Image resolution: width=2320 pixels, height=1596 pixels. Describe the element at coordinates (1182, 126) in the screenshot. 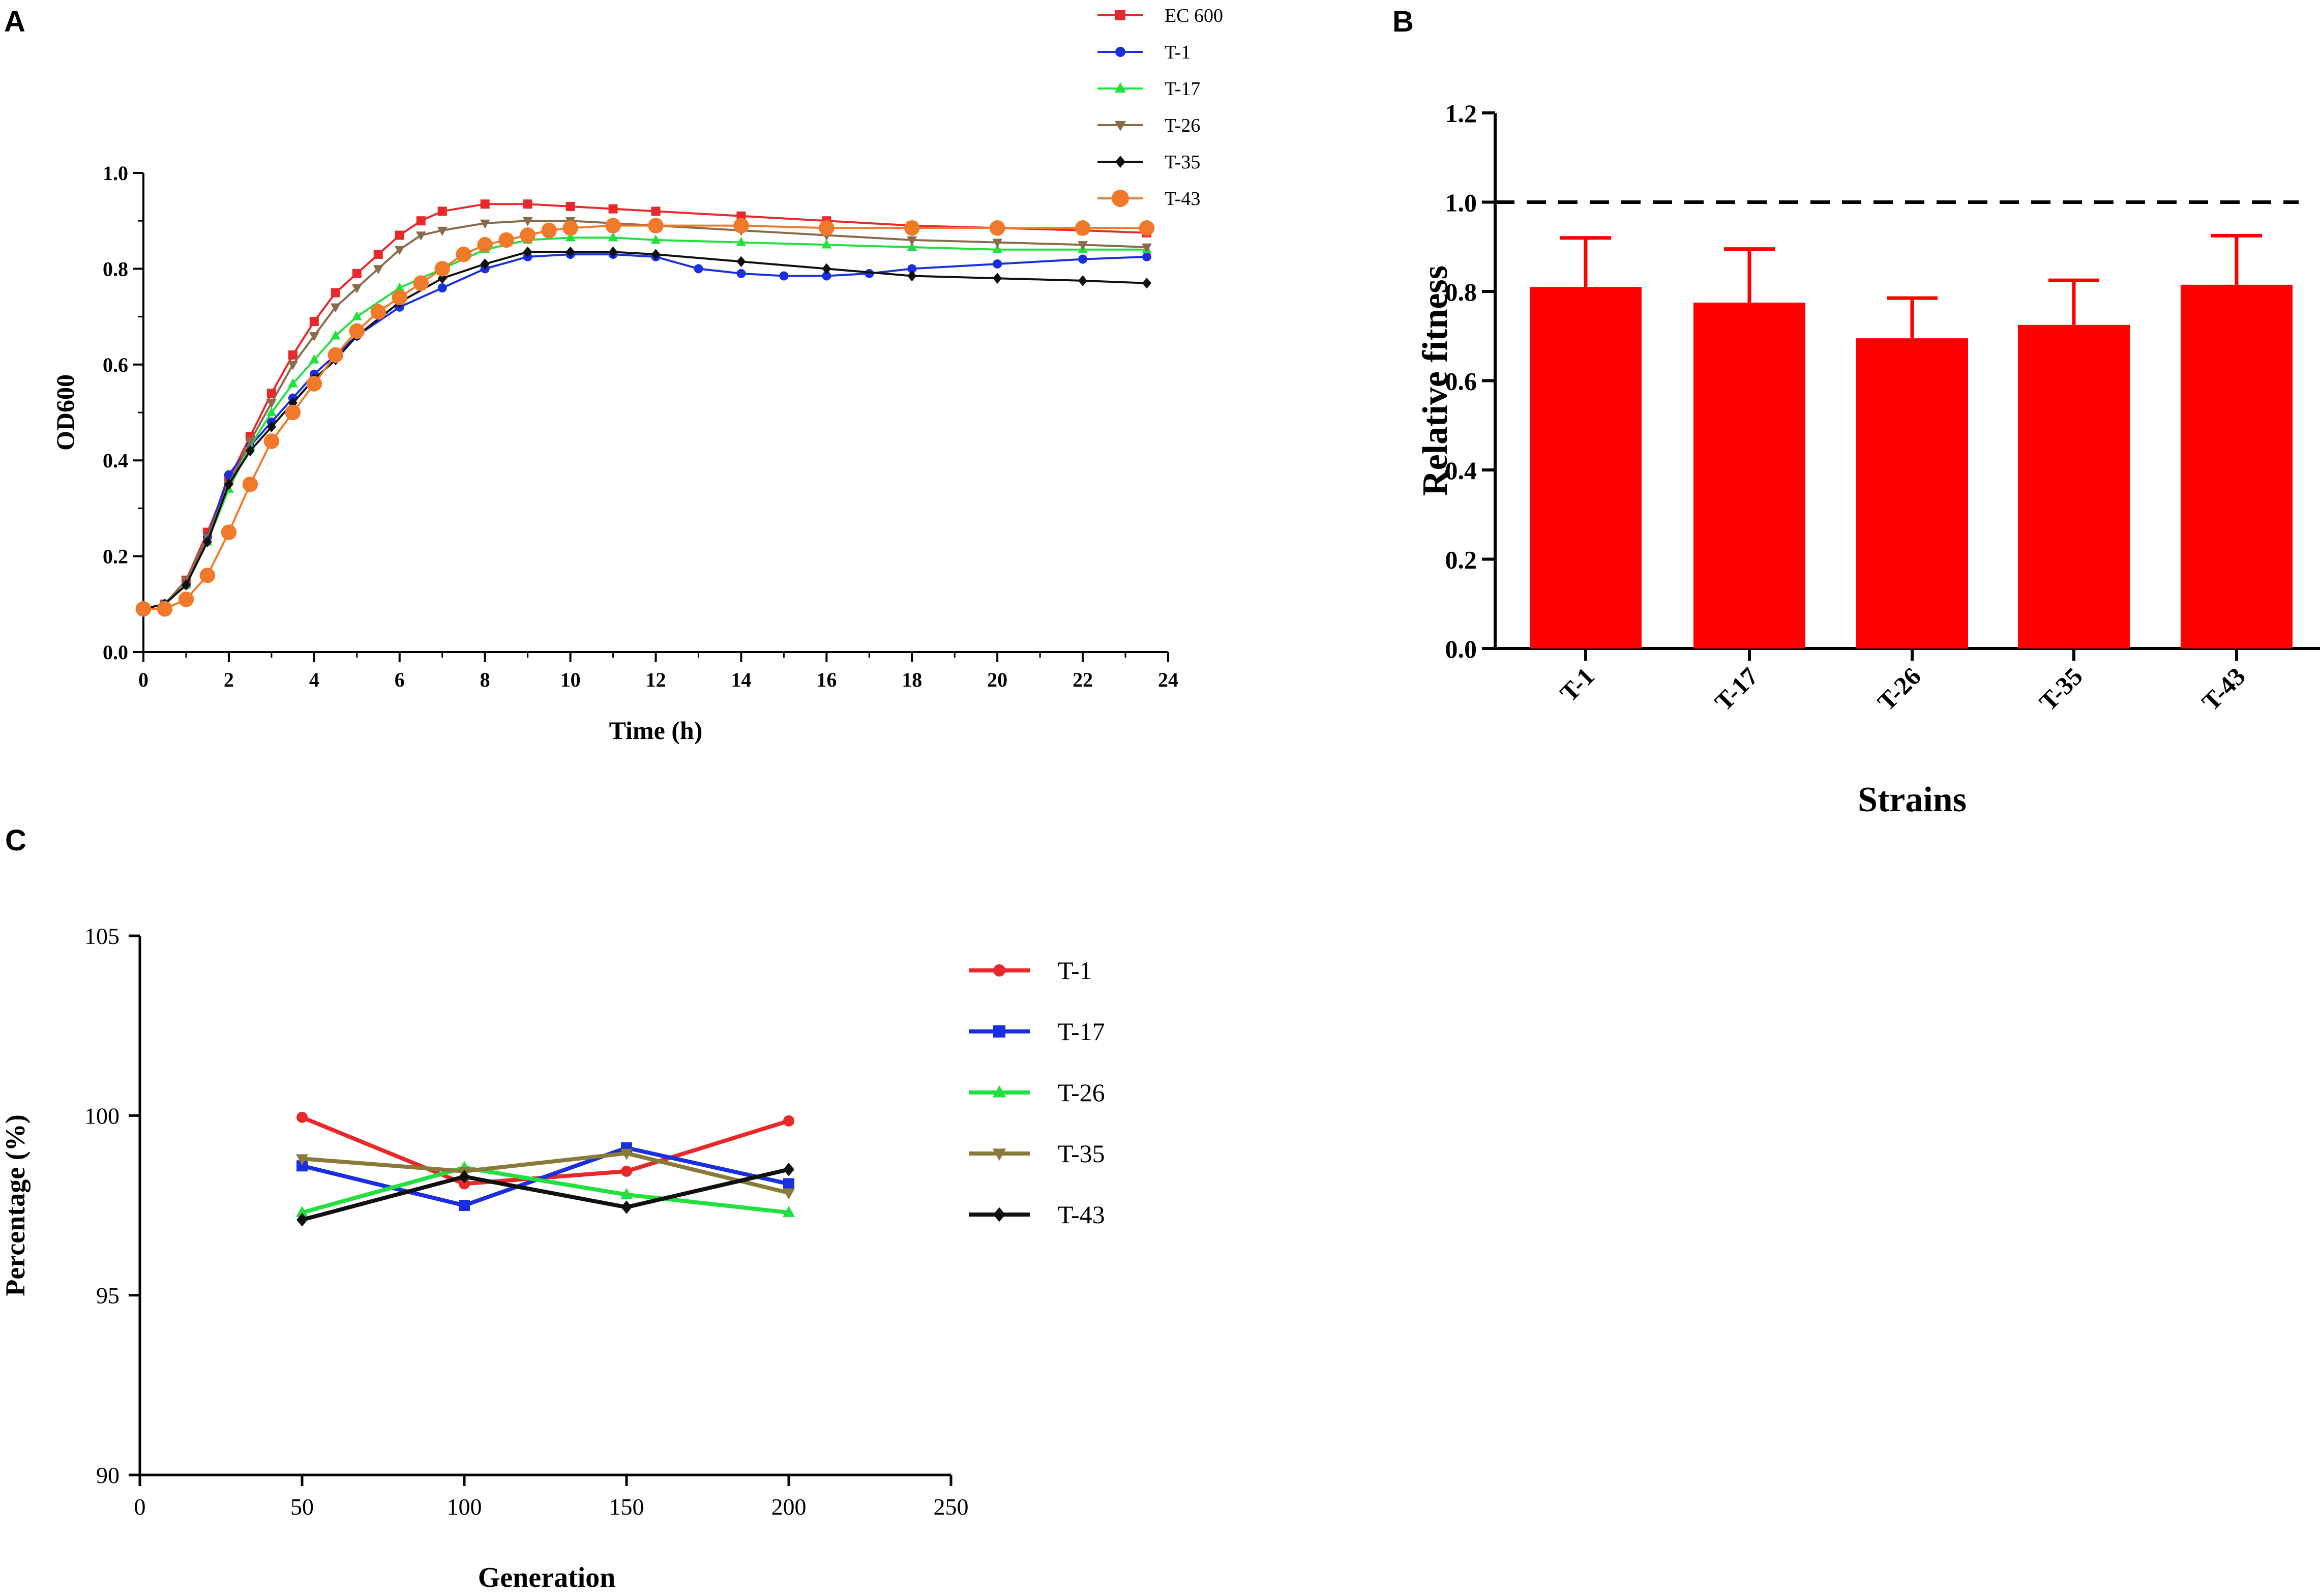

I see `chart-a-legend-label: T-26` at that location.